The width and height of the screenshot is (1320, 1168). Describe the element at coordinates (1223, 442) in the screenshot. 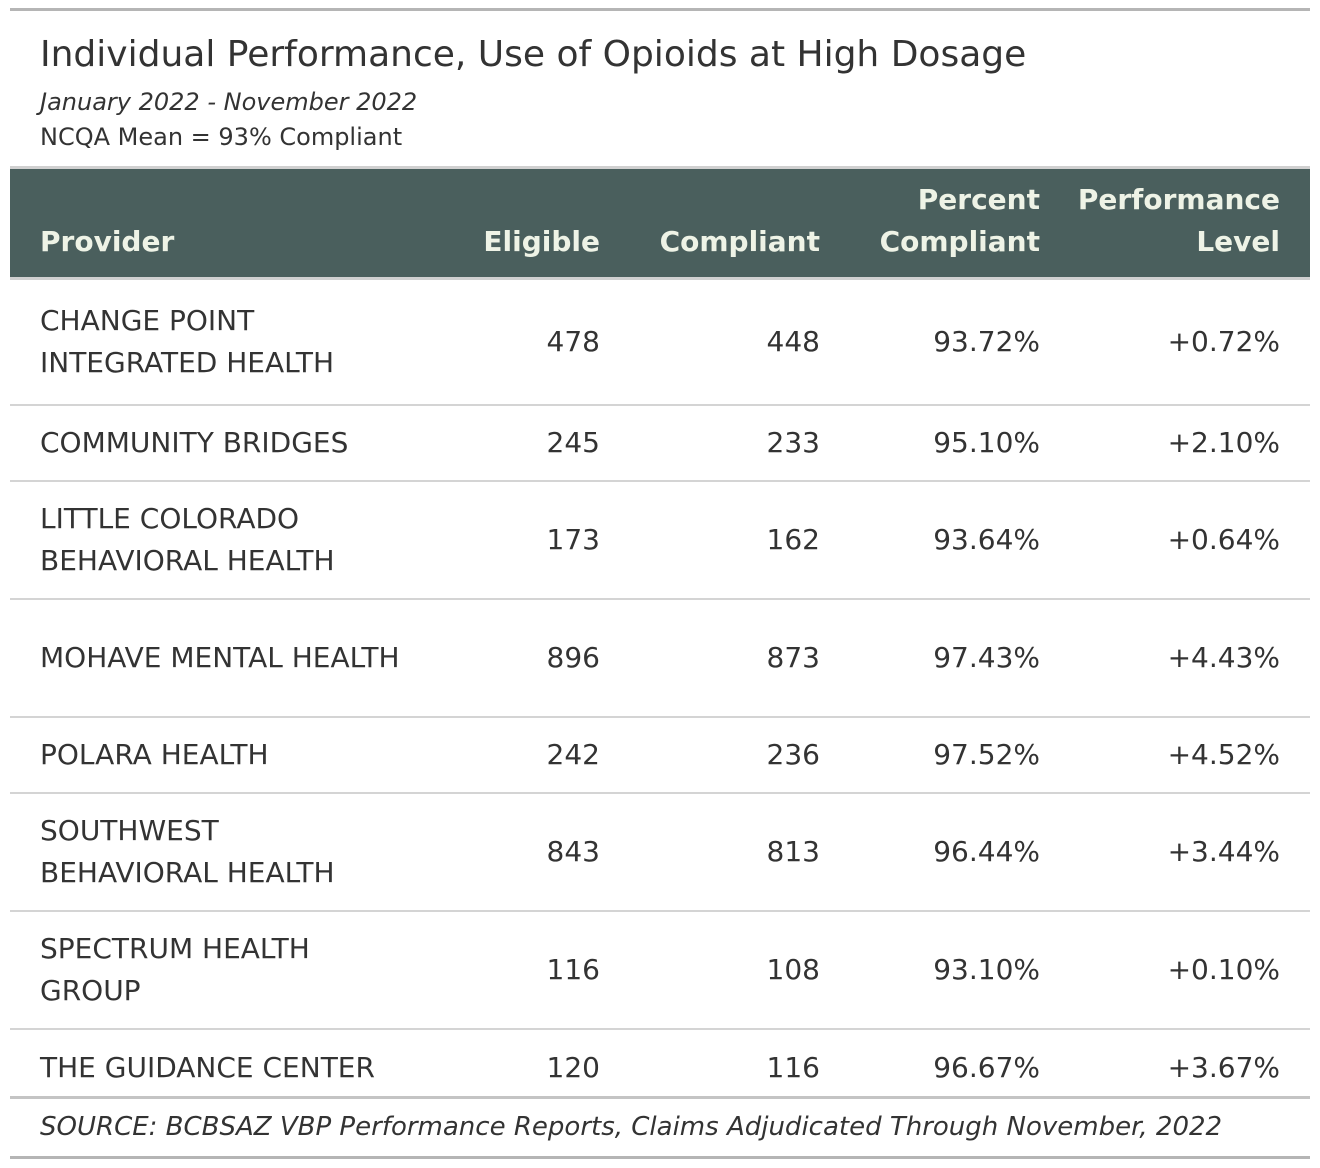

I see `cell-performance-level: +2.10%` at that location.